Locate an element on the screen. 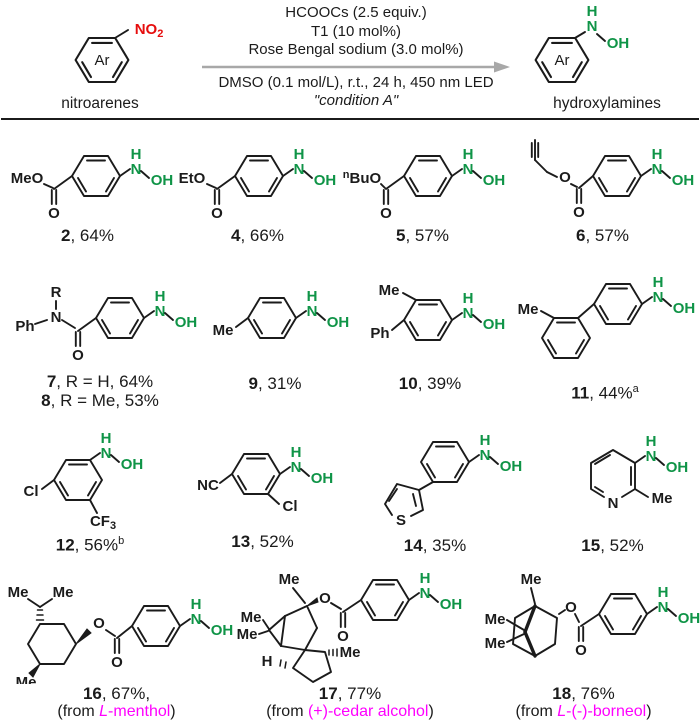 The height and width of the screenshot is (721, 700). structure-compound-18: Me Me Me O is located at coordinates (592, 615).